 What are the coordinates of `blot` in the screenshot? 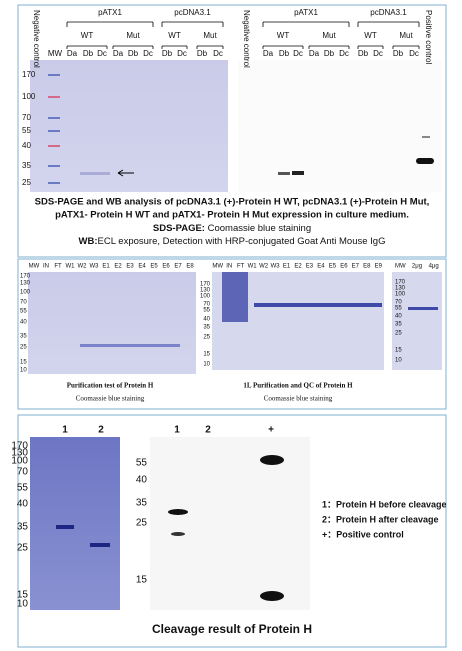 It's located at (230, 523).